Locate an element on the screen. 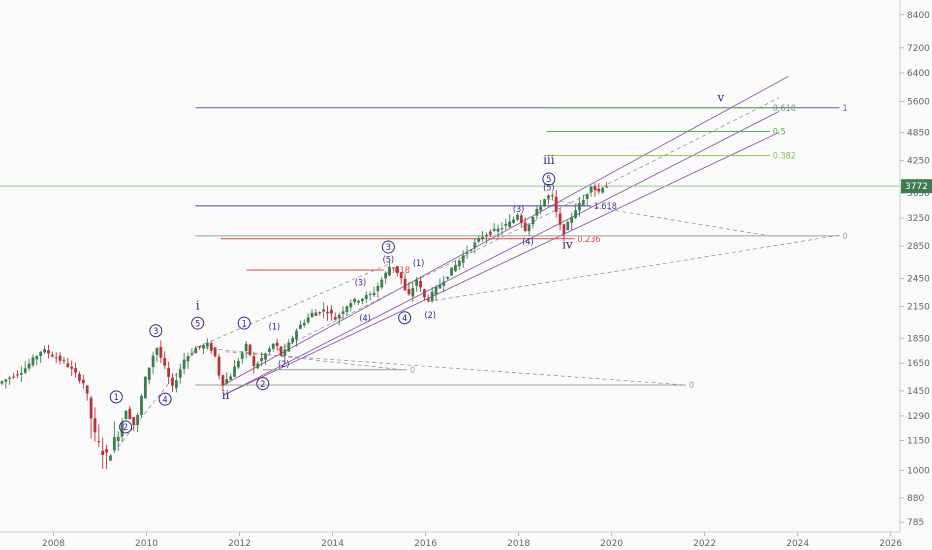  x-tick-label: 2010 is located at coordinates (146, 544).